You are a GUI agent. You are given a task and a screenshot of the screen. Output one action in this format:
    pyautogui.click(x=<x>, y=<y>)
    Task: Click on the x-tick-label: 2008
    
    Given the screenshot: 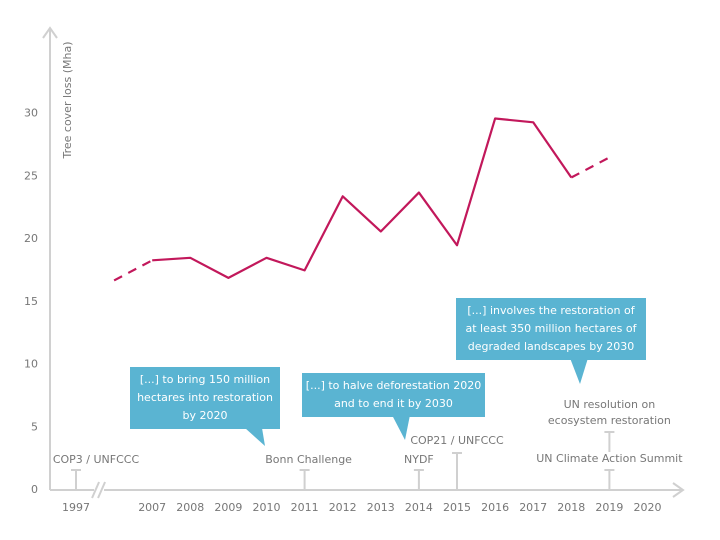 What is the action you would take?
    pyautogui.click(x=190, y=507)
    